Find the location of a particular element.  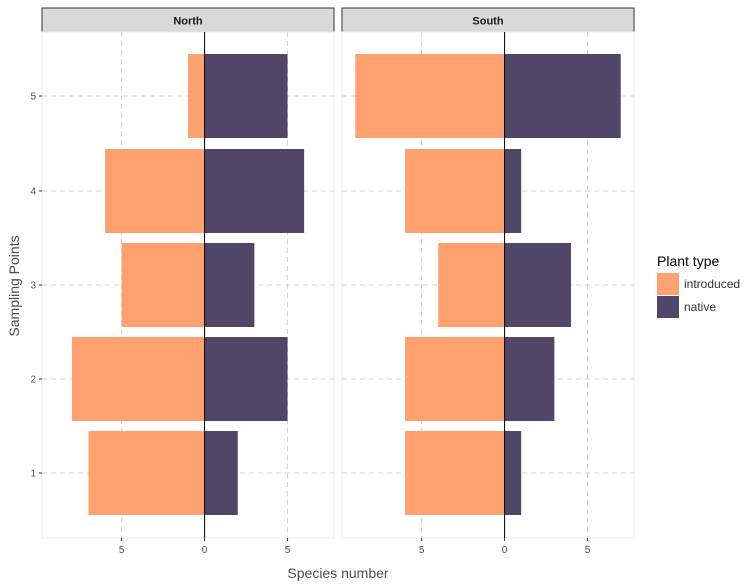

legend-label-introduced: introduced is located at coordinates (712, 284).